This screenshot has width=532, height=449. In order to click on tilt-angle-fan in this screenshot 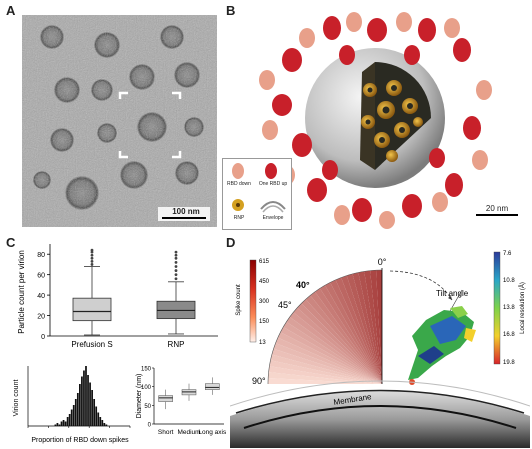, I will do `click(325, 327)`.